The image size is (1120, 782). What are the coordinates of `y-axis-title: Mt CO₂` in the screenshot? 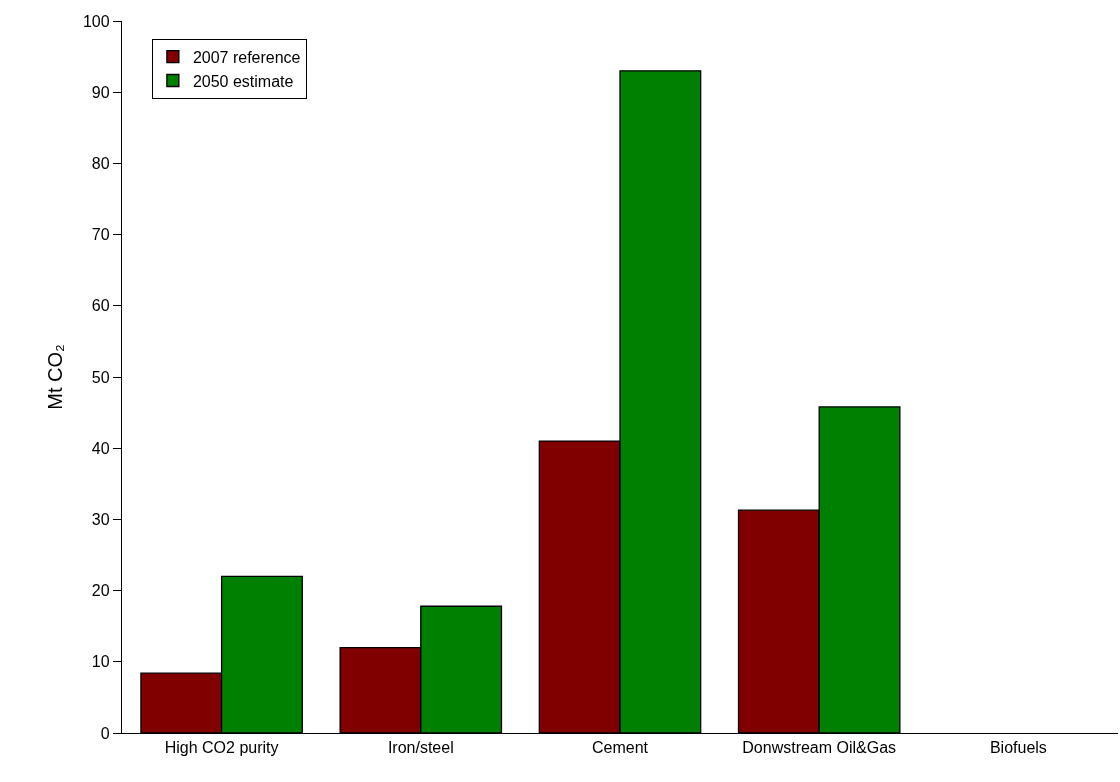 It's located at (55, 377).